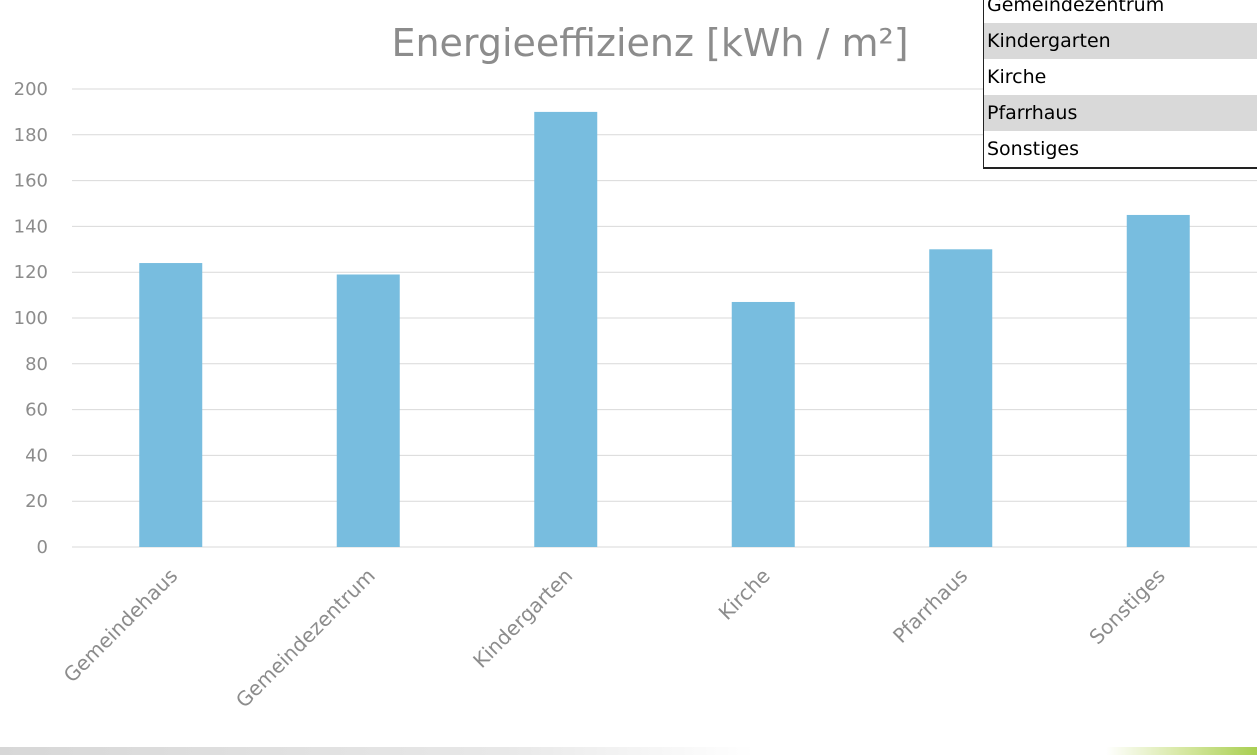  Describe the element at coordinates (566, 329) in the screenshot. I see `bar-kindergarten` at that location.